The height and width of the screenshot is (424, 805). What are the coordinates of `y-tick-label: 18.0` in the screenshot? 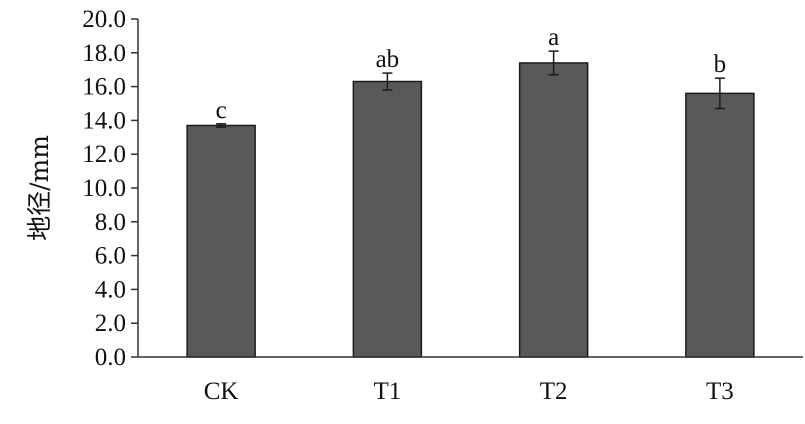 It's located at (104, 53).